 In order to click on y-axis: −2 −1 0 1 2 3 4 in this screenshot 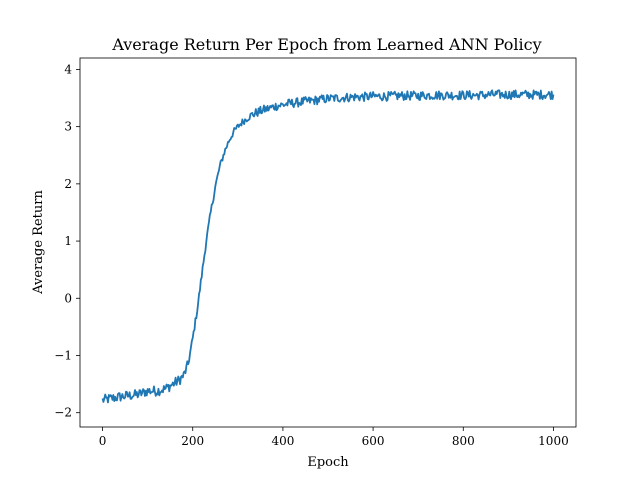, I will do `click(67, 241)`.